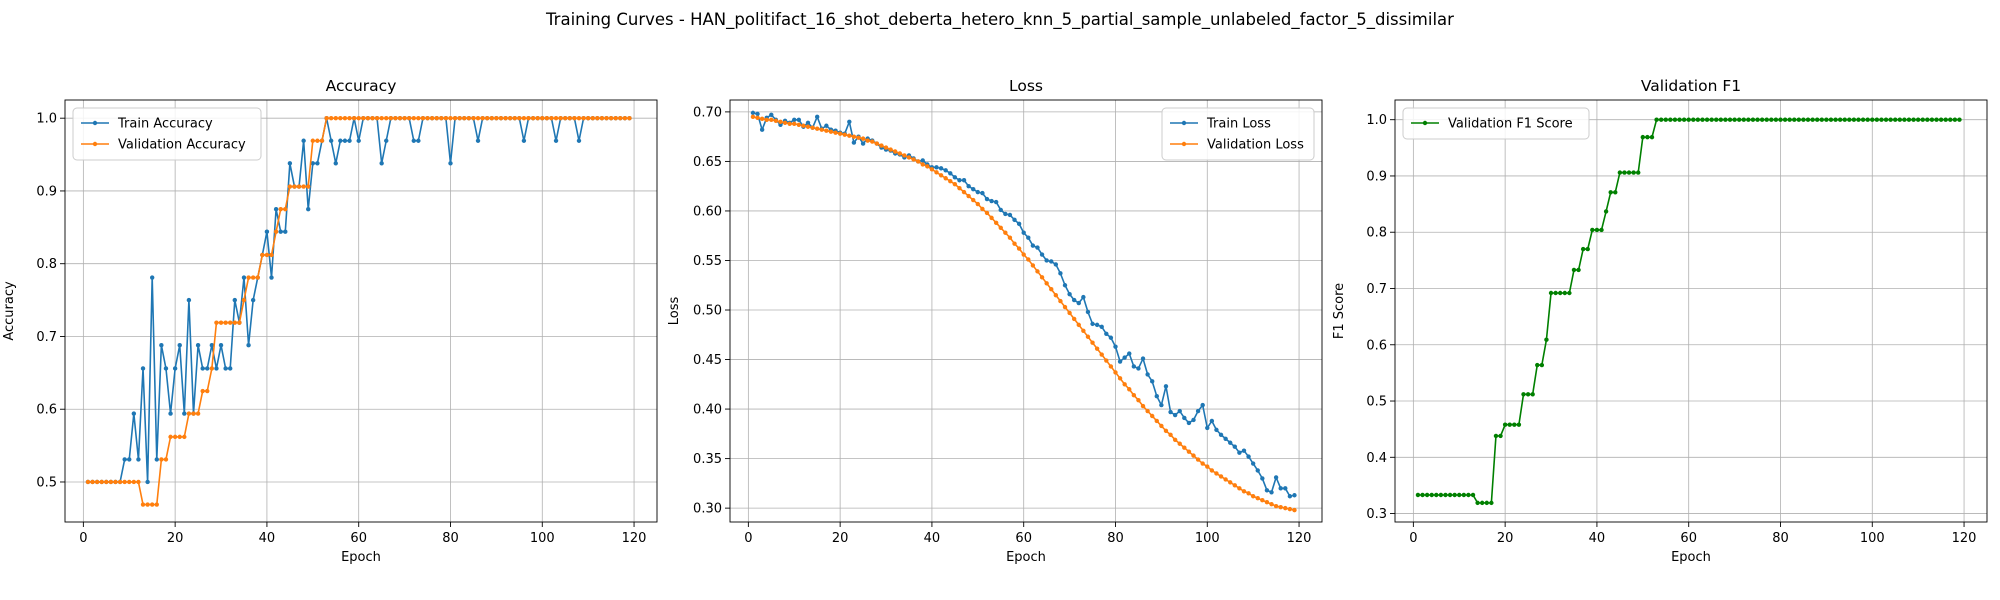 This screenshot has height=600, width=2000. I want to click on x-tick-label: 80, so click(1780, 538).